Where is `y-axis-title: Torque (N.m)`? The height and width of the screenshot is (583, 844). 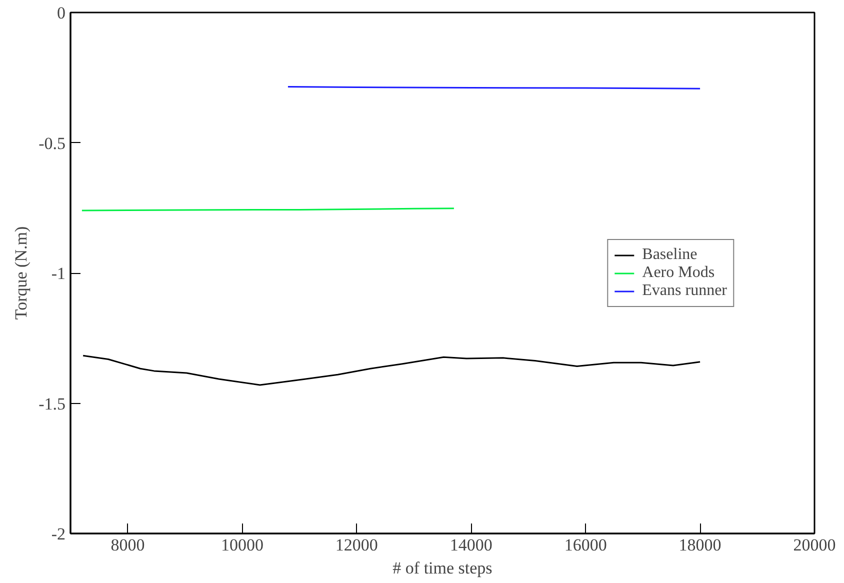
y-axis-title: Torque (N.m) is located at coordinates (21, 273).